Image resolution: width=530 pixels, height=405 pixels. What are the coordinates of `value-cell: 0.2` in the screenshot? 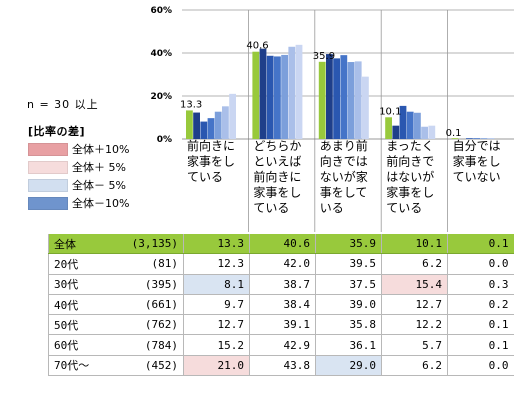 It's located at (480, 305).